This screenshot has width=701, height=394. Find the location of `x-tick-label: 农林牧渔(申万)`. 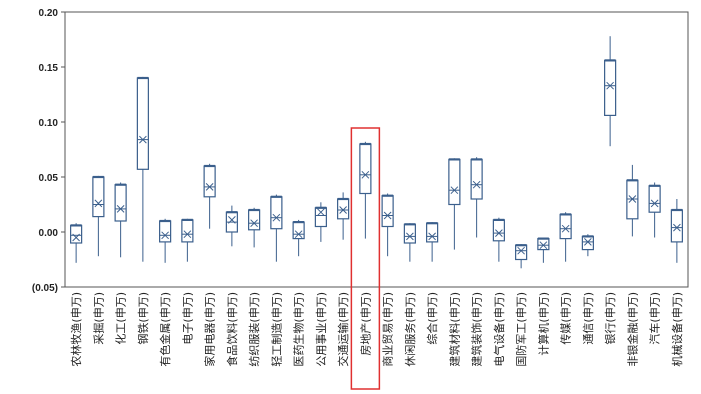

x-tick-label: 农林牧渔(申万) is located at coordinates (76, 329).